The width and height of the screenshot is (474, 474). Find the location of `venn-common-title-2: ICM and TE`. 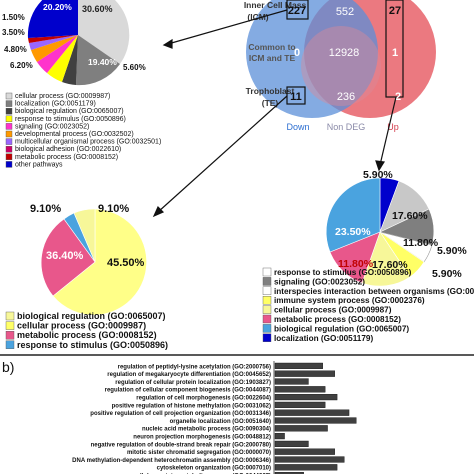

venn-common-title-2: ICM and TE is located at coordinates (272, 58).